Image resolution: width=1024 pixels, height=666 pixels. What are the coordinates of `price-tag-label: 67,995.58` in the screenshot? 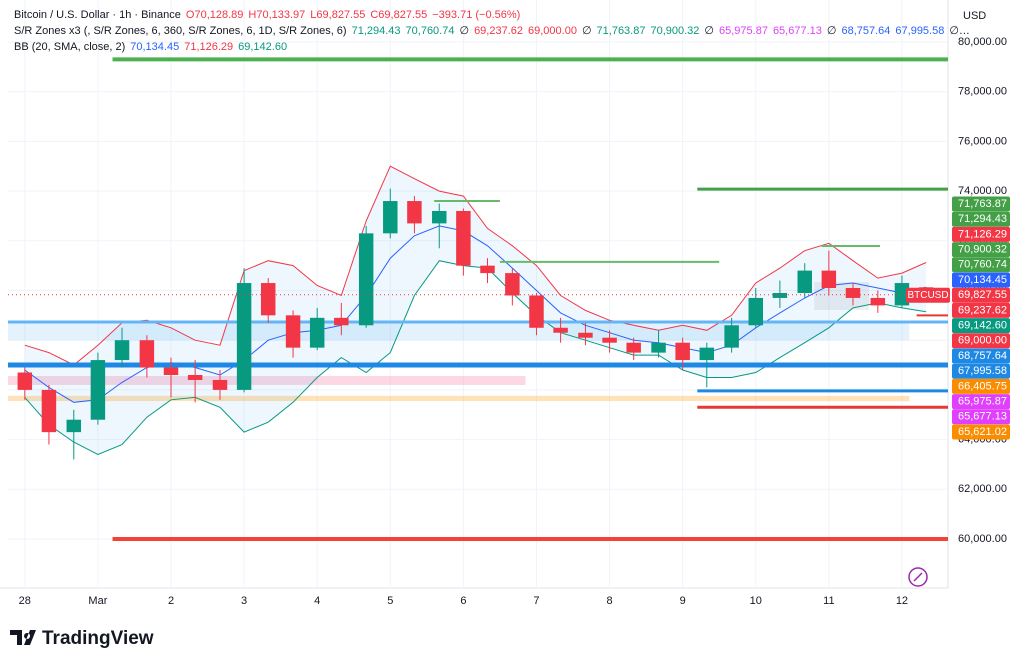 It's located at (982, 371).